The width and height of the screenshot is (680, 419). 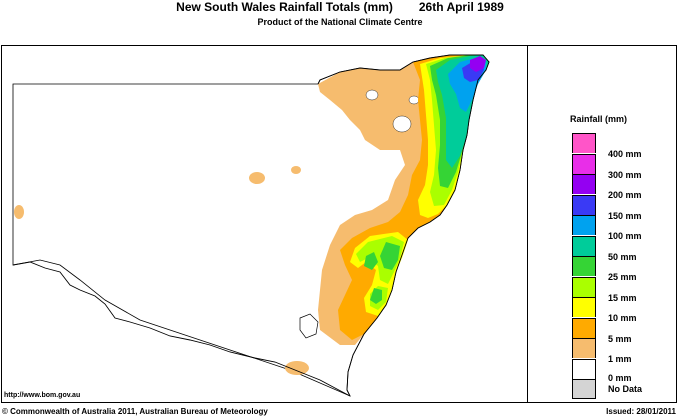 What do you see at coordinates (622, 256) in the screenshot?
I see `legend-label: 50 mm` at bounding box center [622, 256].